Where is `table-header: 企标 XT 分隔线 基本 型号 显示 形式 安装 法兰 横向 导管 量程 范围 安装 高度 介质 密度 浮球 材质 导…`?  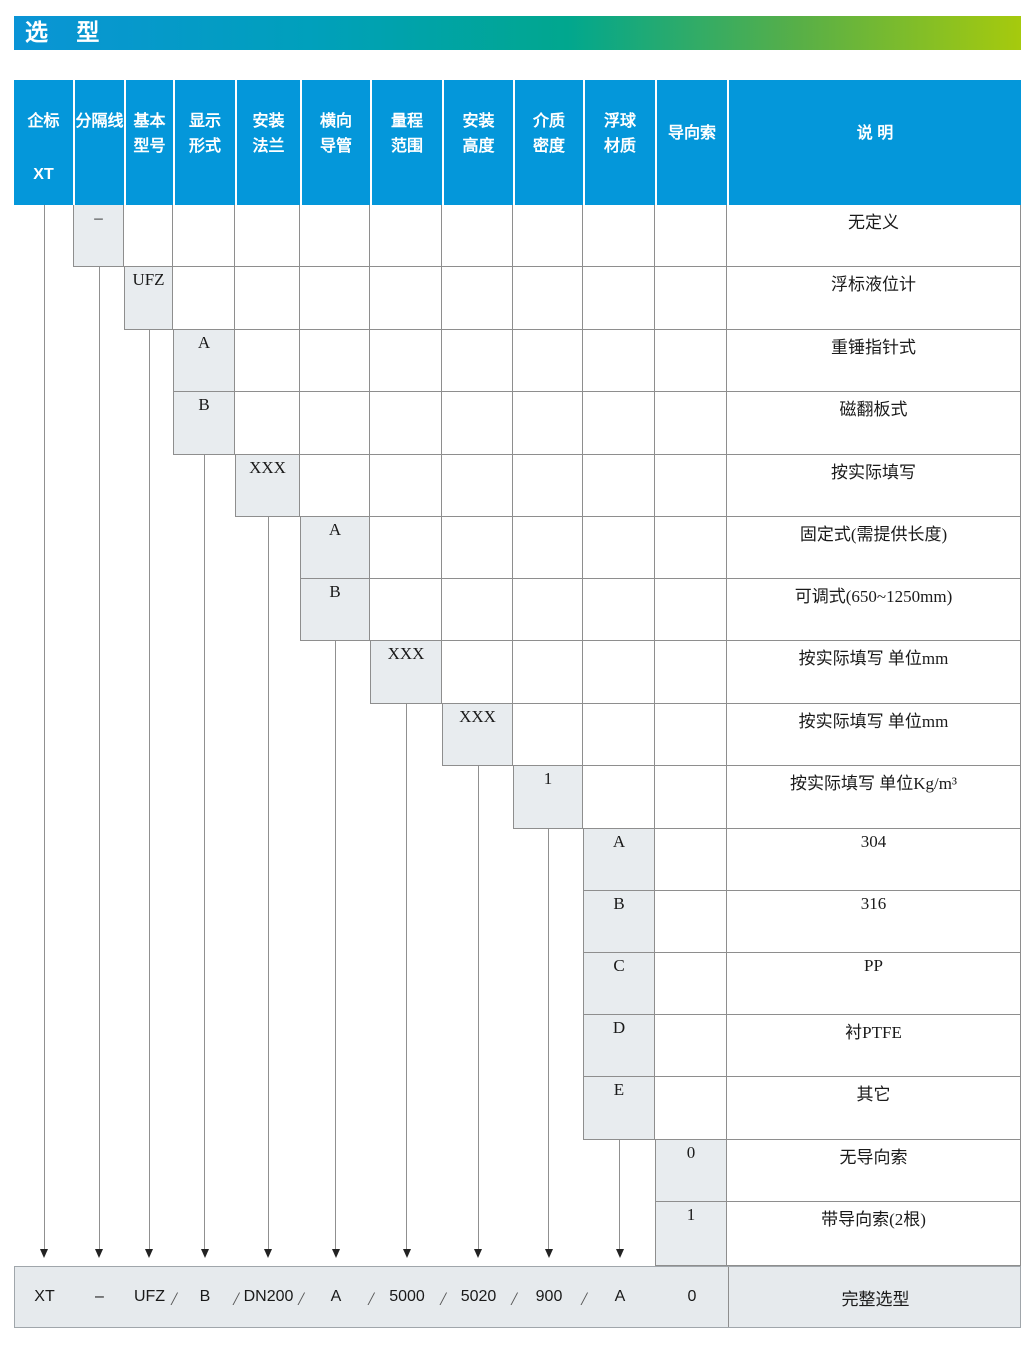 table-header: 企标 XT 分隔线 基本 型号 显示 形式 安装 法兰 横向 导管 量程 范围 安装 高度 介质 密度 浮球 材质 导… is located at coordinates (517, 142).